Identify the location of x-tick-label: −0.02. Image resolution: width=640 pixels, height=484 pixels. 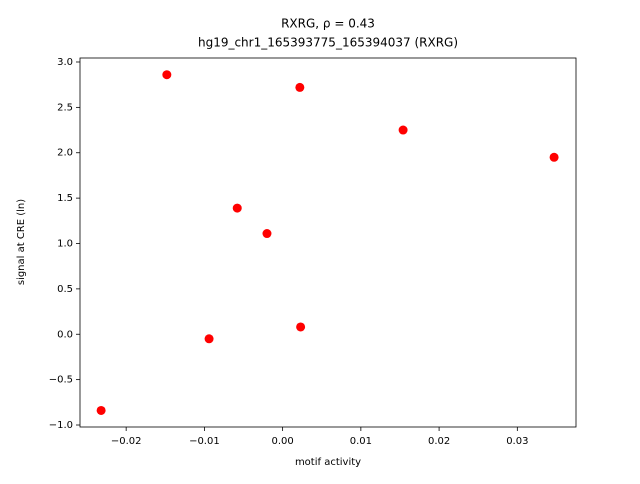
(126, 441).